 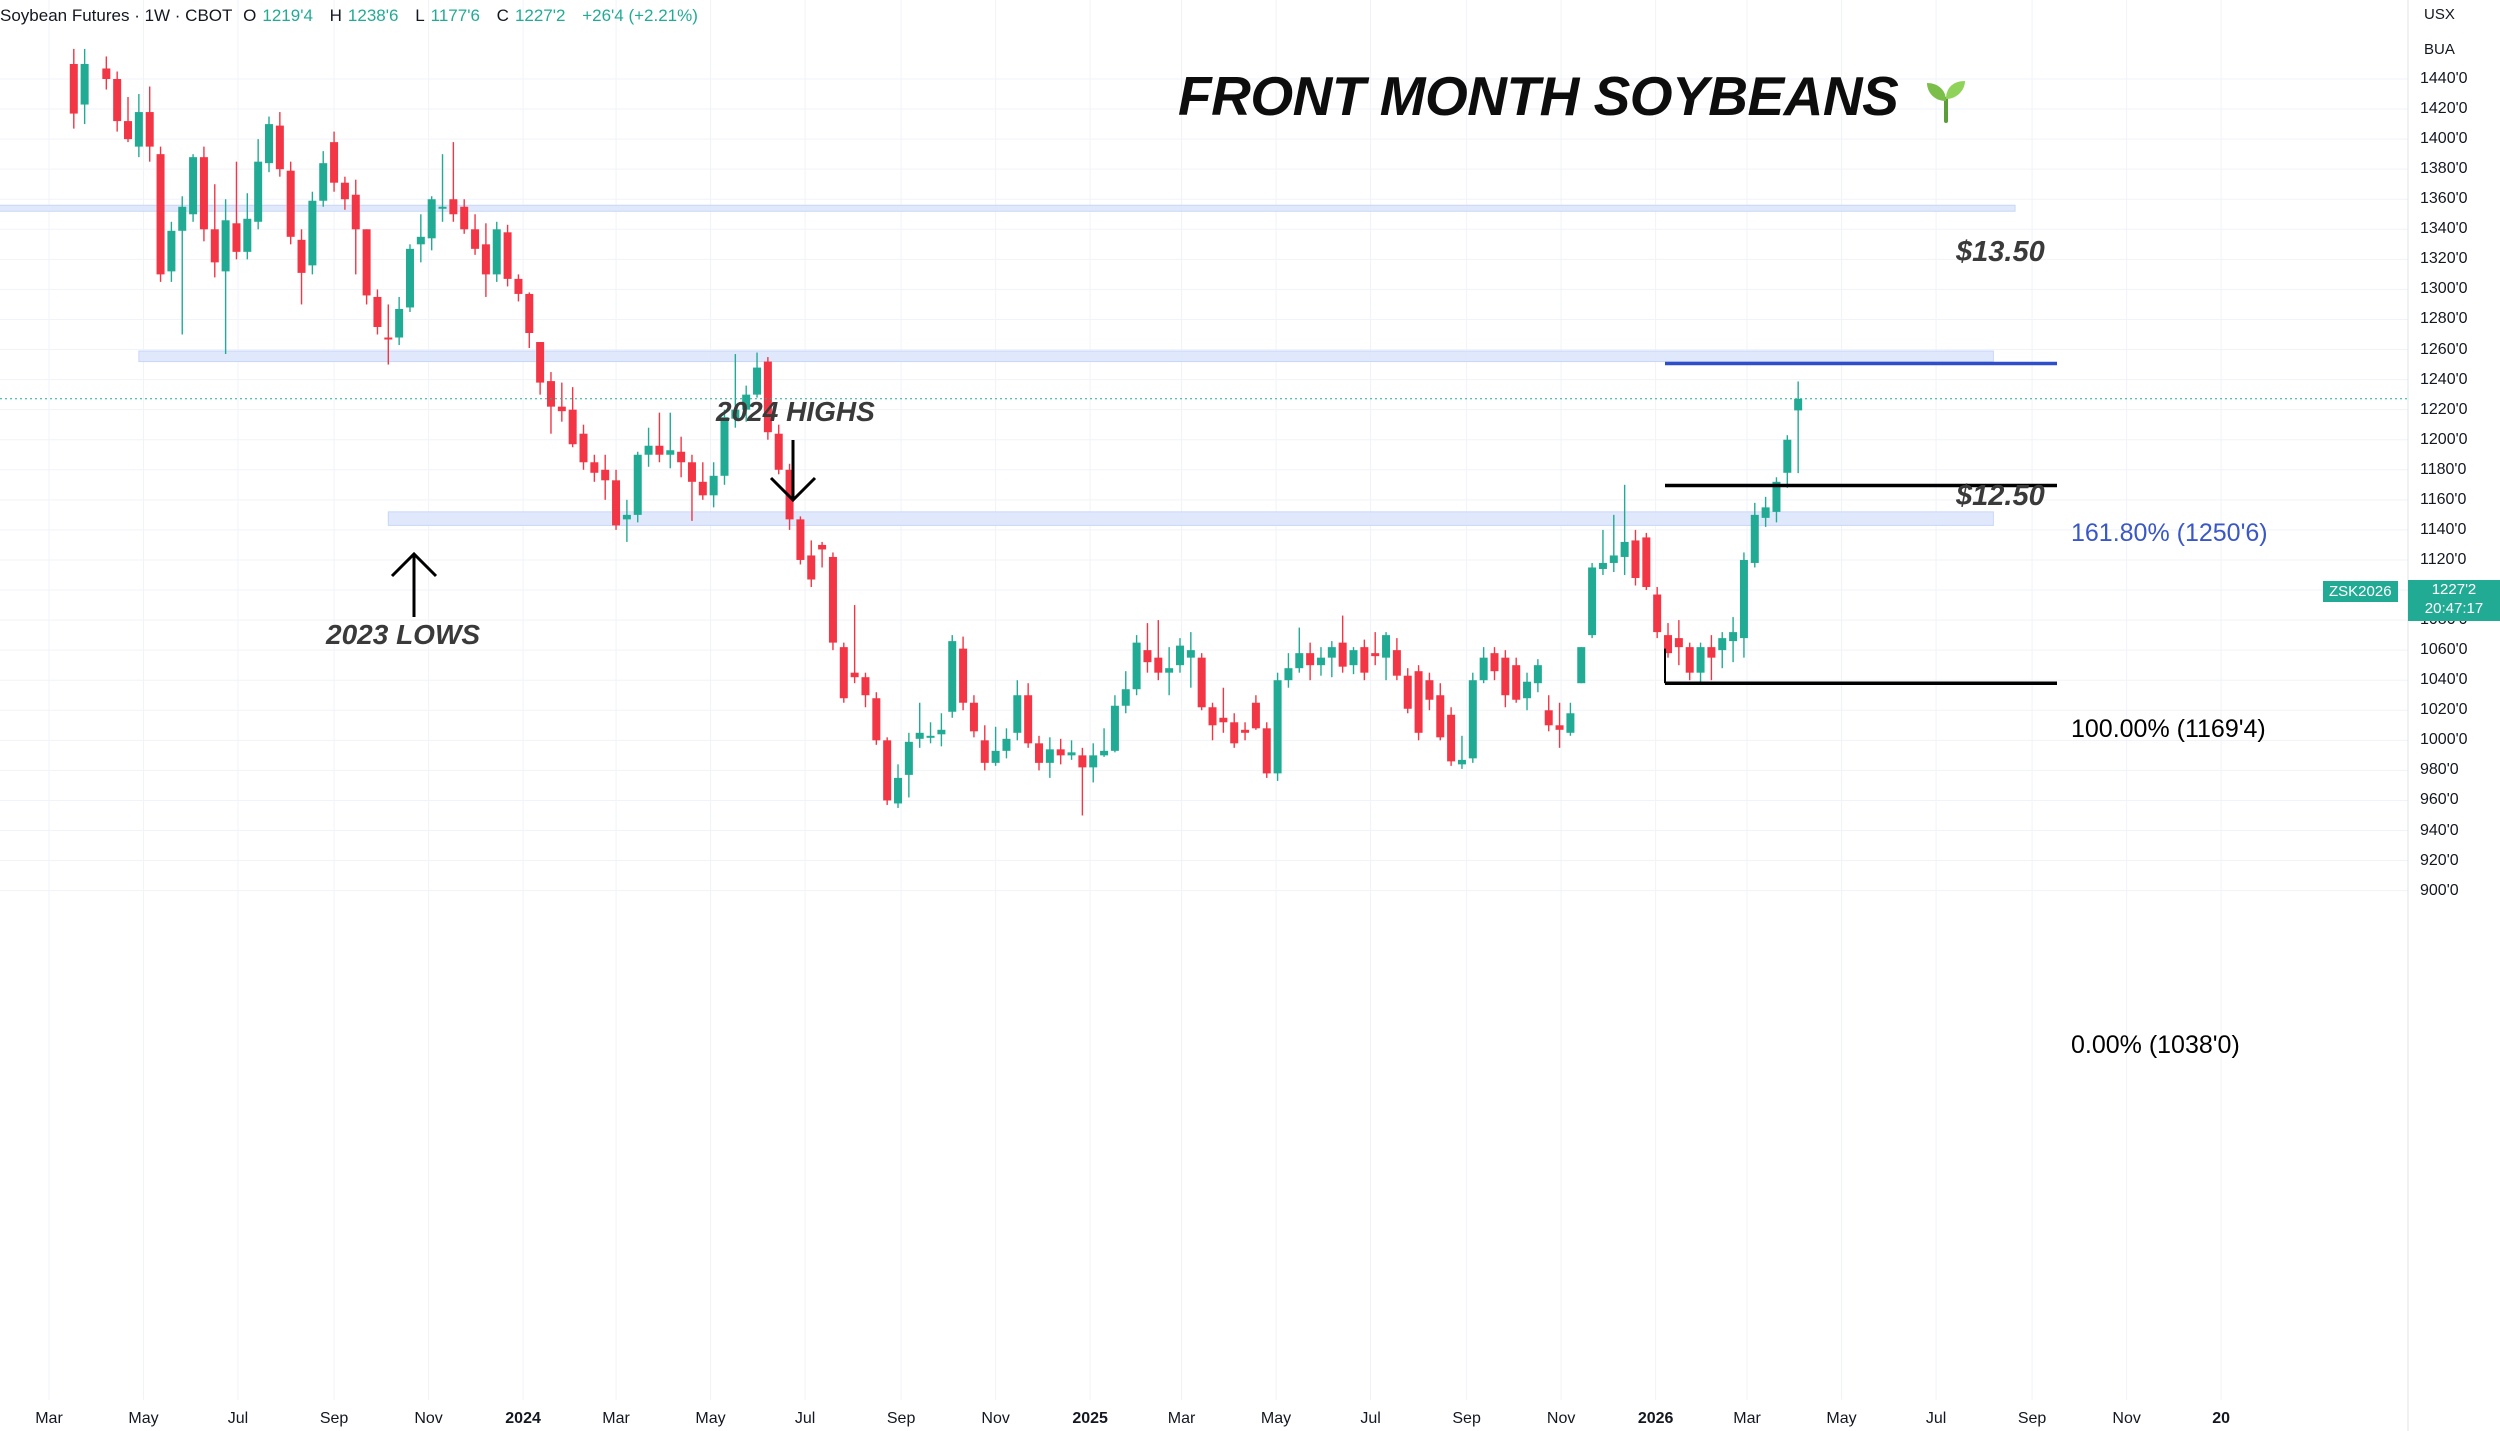 I want to click on price-tick-label: 960'0, so click(x=2439, y=800).